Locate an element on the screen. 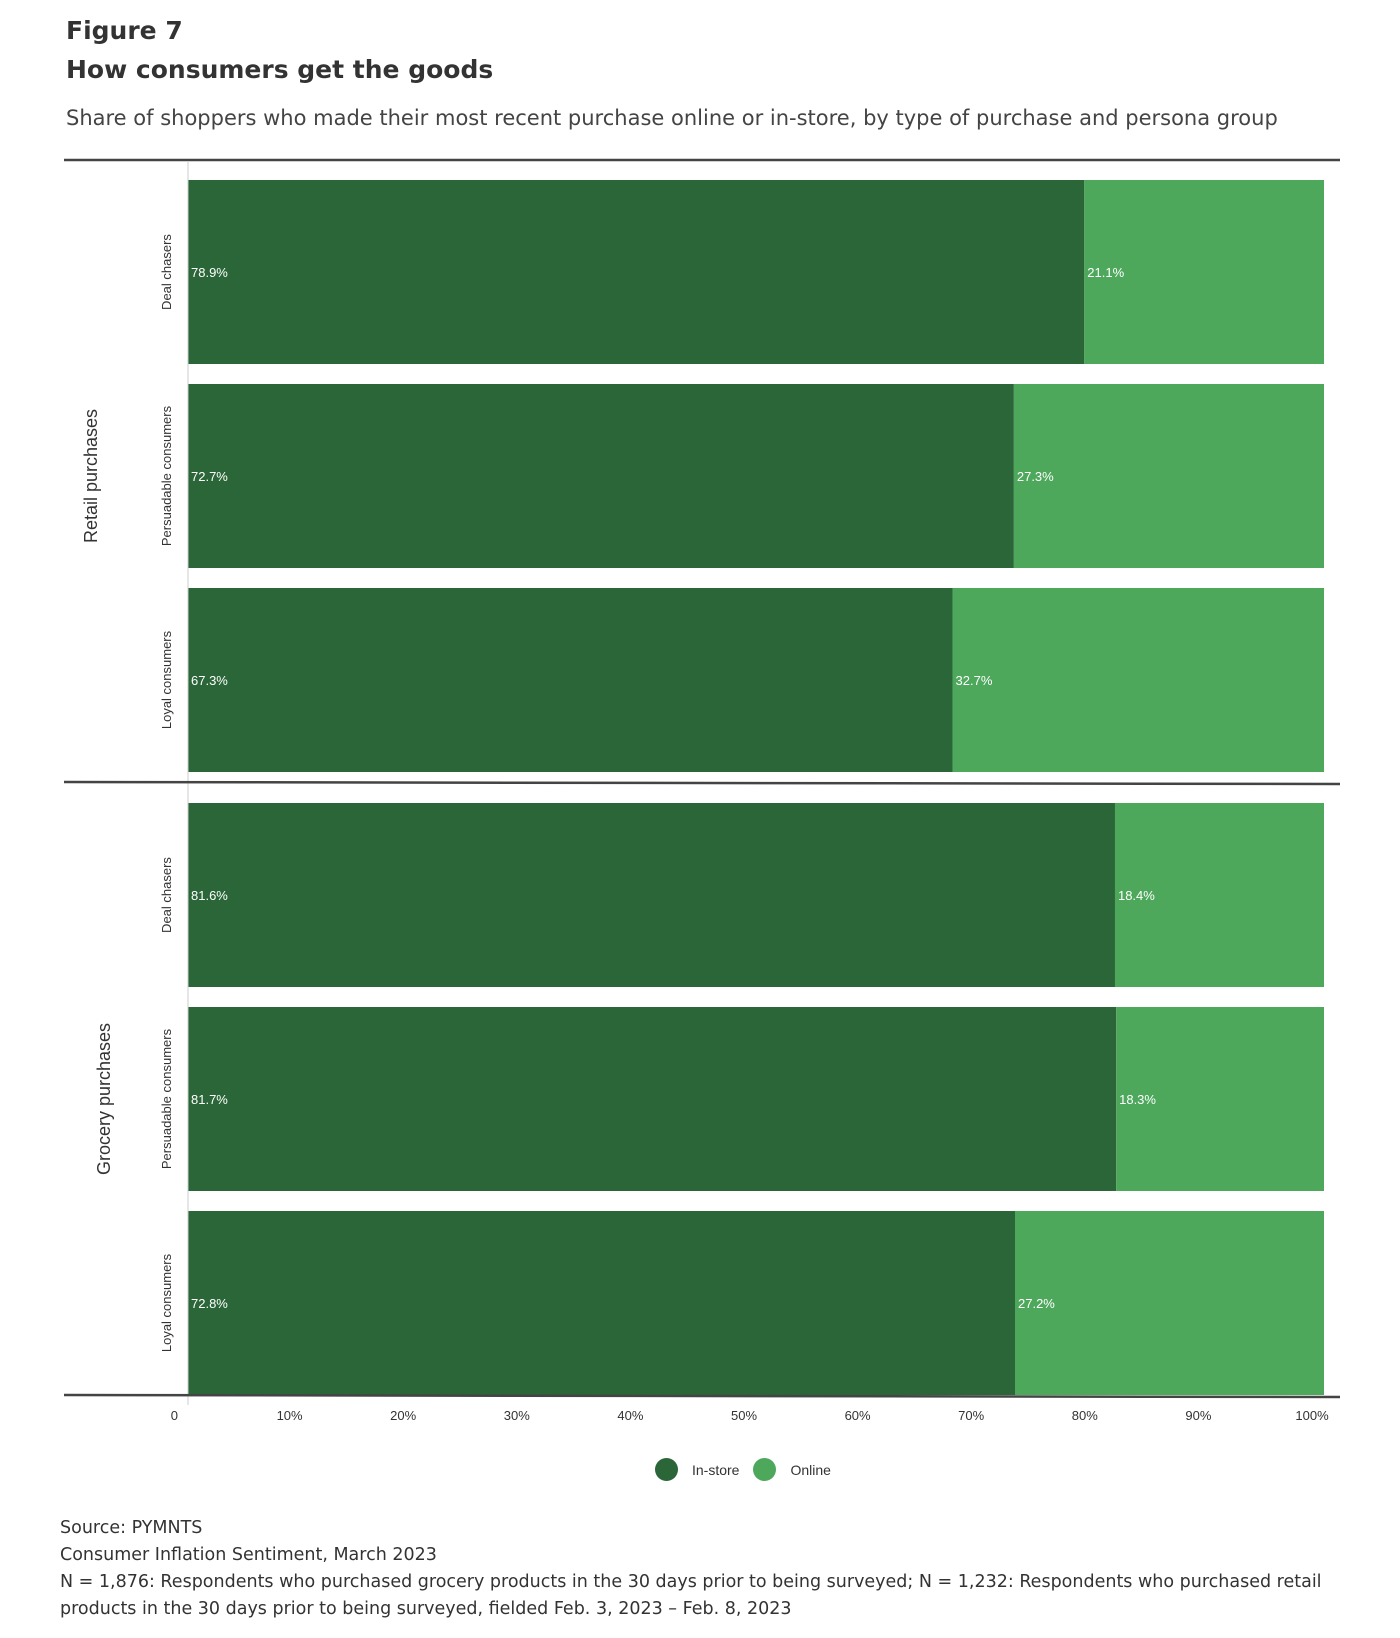  legend-swatch-instore is located at coordinates (666, 1469).